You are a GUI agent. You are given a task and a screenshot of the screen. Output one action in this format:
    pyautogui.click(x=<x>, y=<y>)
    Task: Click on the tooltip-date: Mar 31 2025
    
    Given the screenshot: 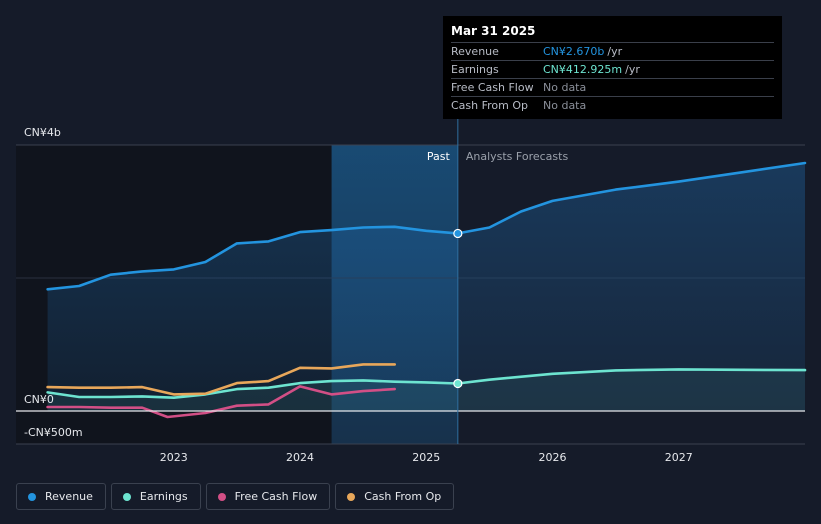 What is the action you would take?
    pyautogui.click(x=493, y=31)
    